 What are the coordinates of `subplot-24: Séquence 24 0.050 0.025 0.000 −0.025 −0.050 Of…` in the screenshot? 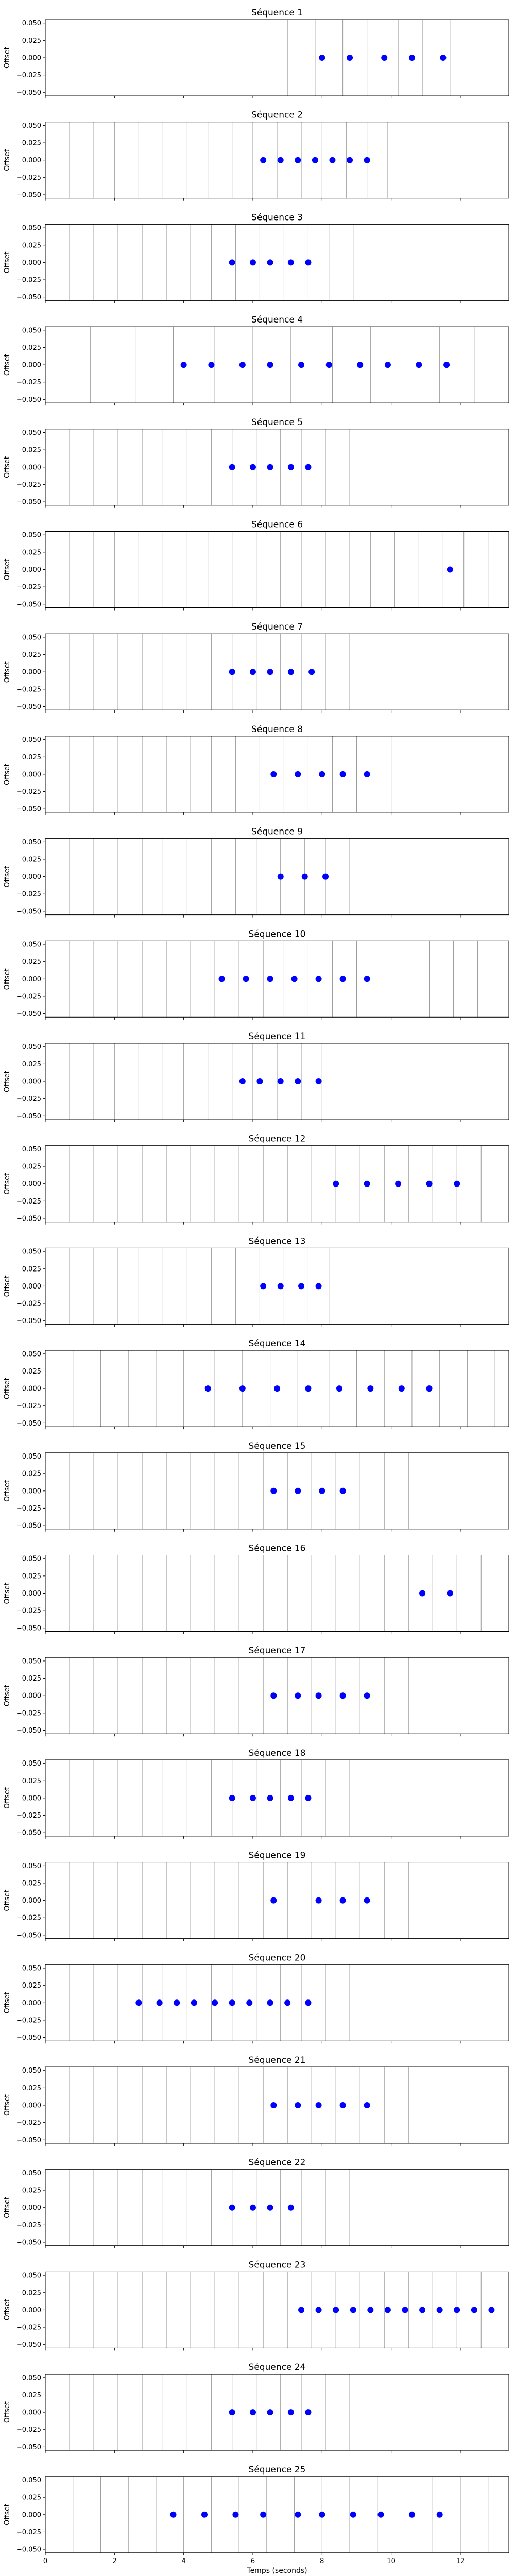 It's located at (256, 2407).